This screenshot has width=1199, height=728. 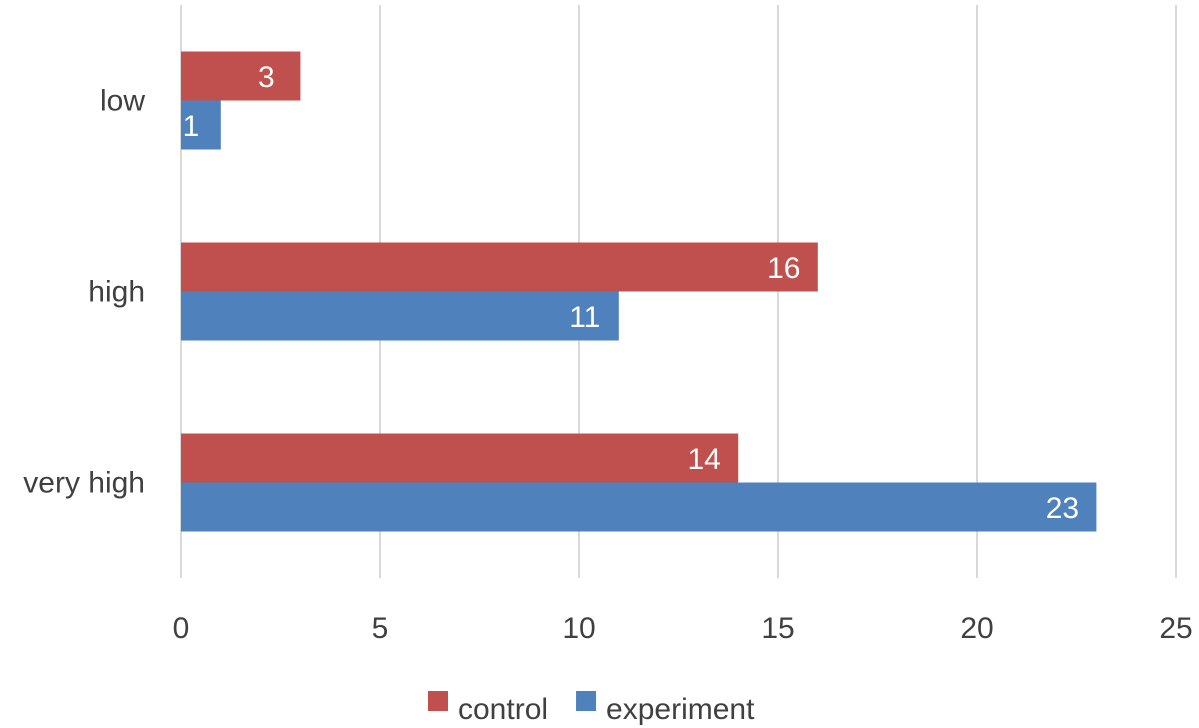 What do you see at coordinates (639, 507) in the screenshot?
I see `bar-experiment-very-high` at bounding box center [639, 507].